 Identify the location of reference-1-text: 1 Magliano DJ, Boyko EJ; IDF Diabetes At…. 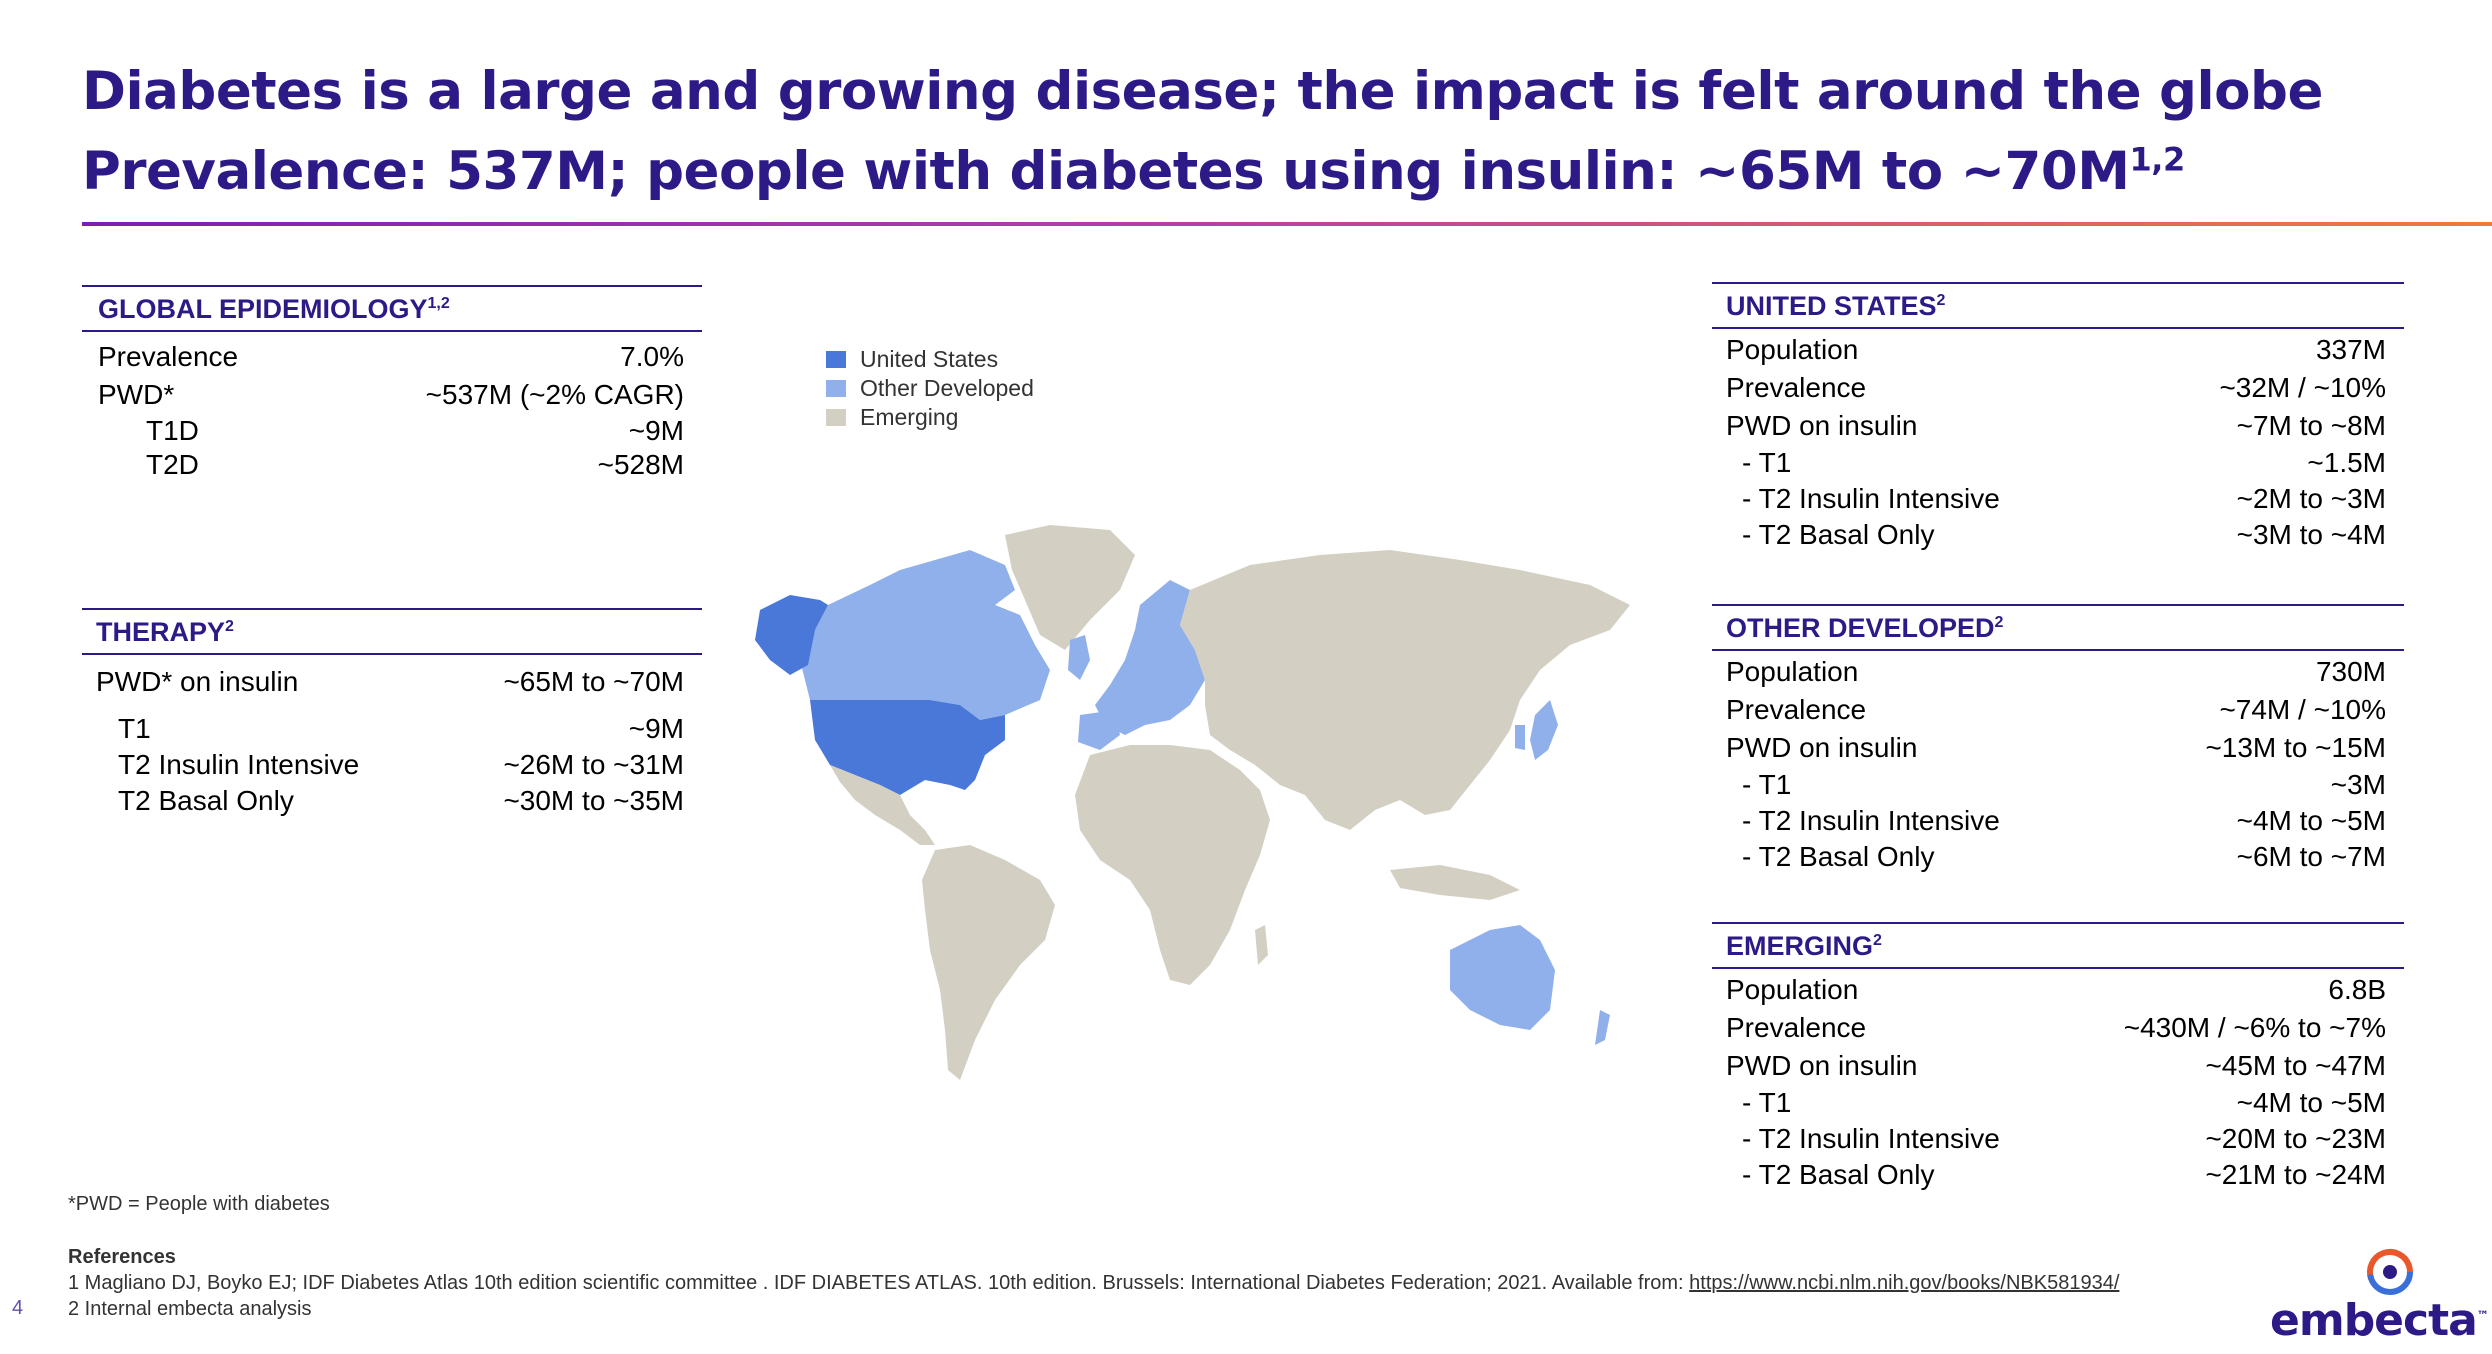
(879, 1283).